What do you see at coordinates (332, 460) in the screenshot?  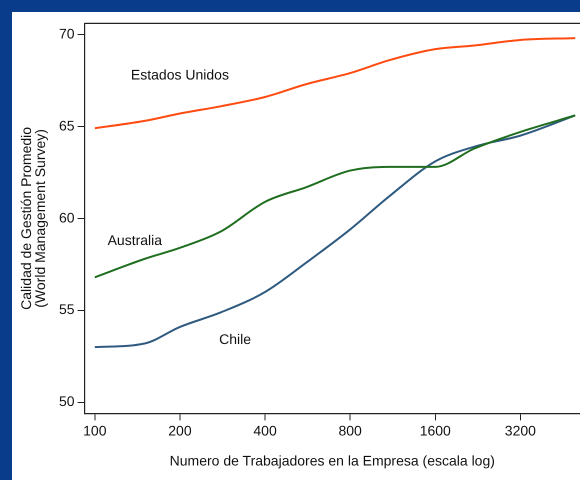 I see `x-axis-title: Numero de Trabajadores en la Empresa (escala log)` at bounding box center [332, 460].